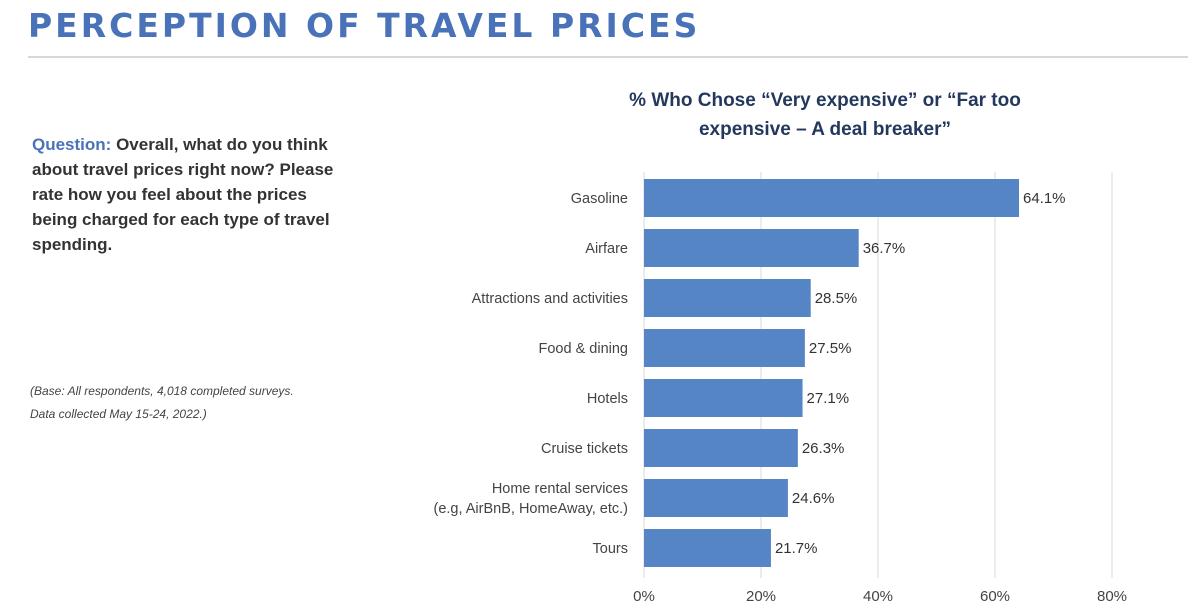 Image resolution: width=1200 pixels, height=613 pixels. Describe the element at coordinates (608, 57) in the screenshot. I see `title-divider` at that location.